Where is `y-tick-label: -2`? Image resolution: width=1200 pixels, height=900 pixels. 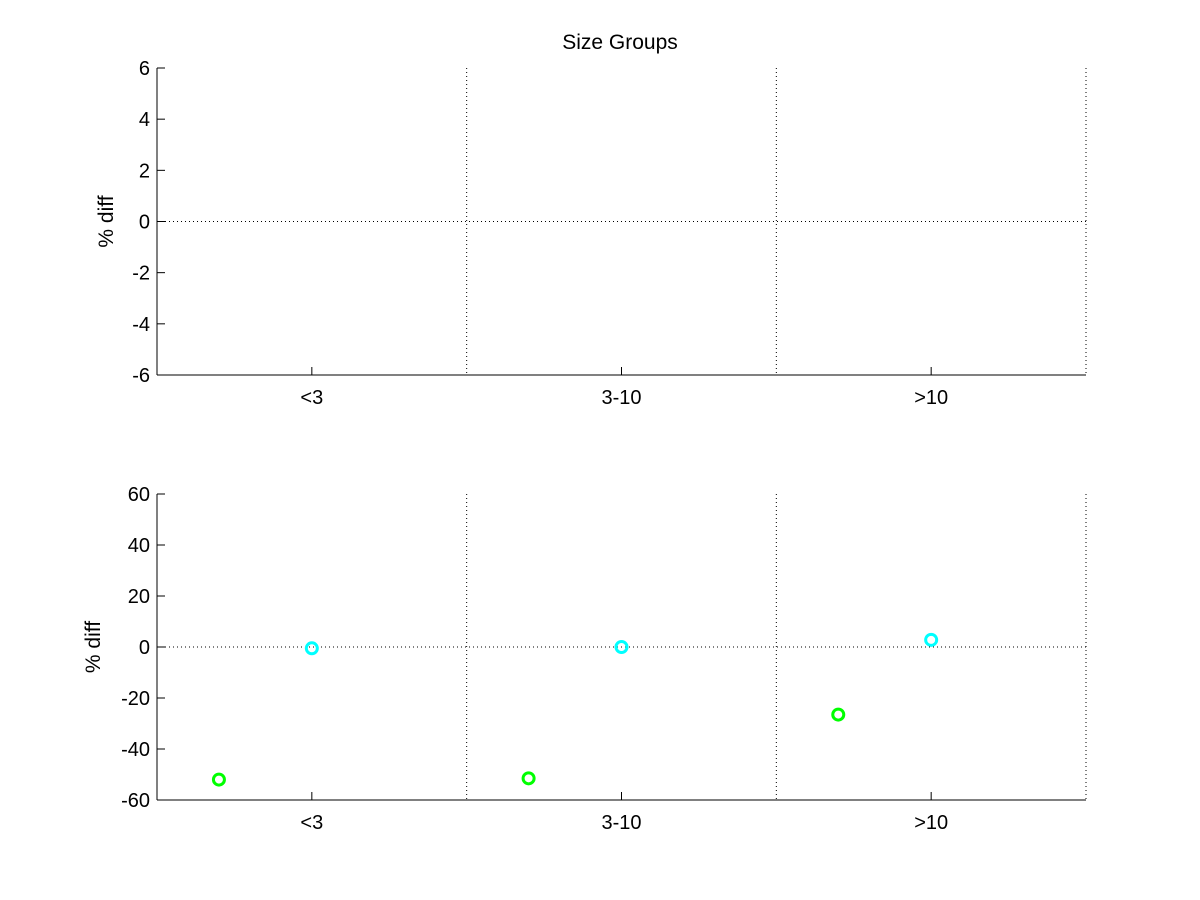
y-tick-label: -2 is located at coordinates (141, 274).